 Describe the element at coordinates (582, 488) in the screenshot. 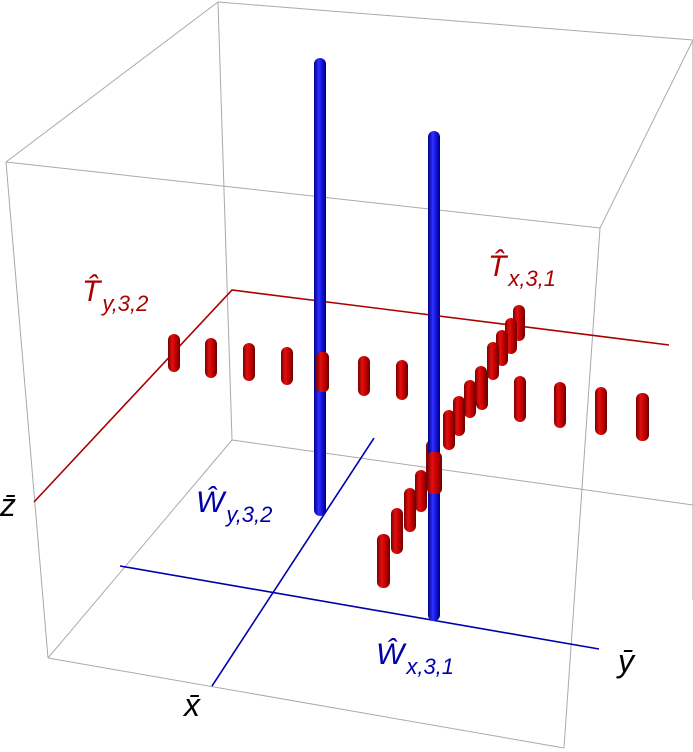

I see `box-edge-front-right` at that location.